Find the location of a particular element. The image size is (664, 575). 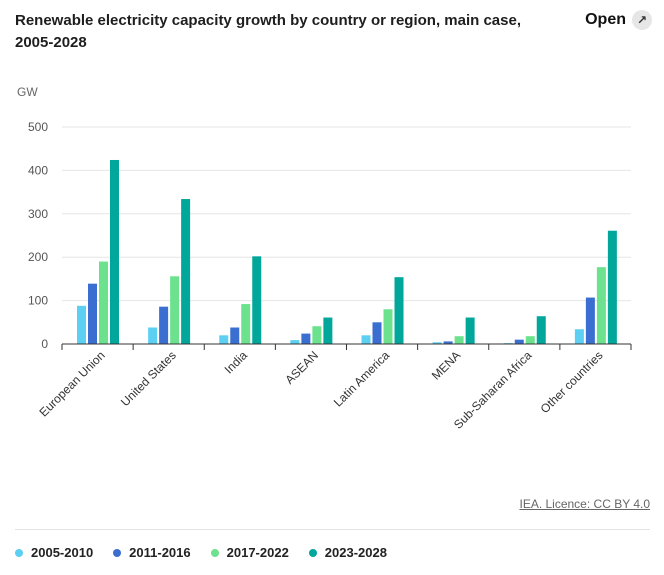

x-tick-label: ASEAN is located at coordinates (301, 367).